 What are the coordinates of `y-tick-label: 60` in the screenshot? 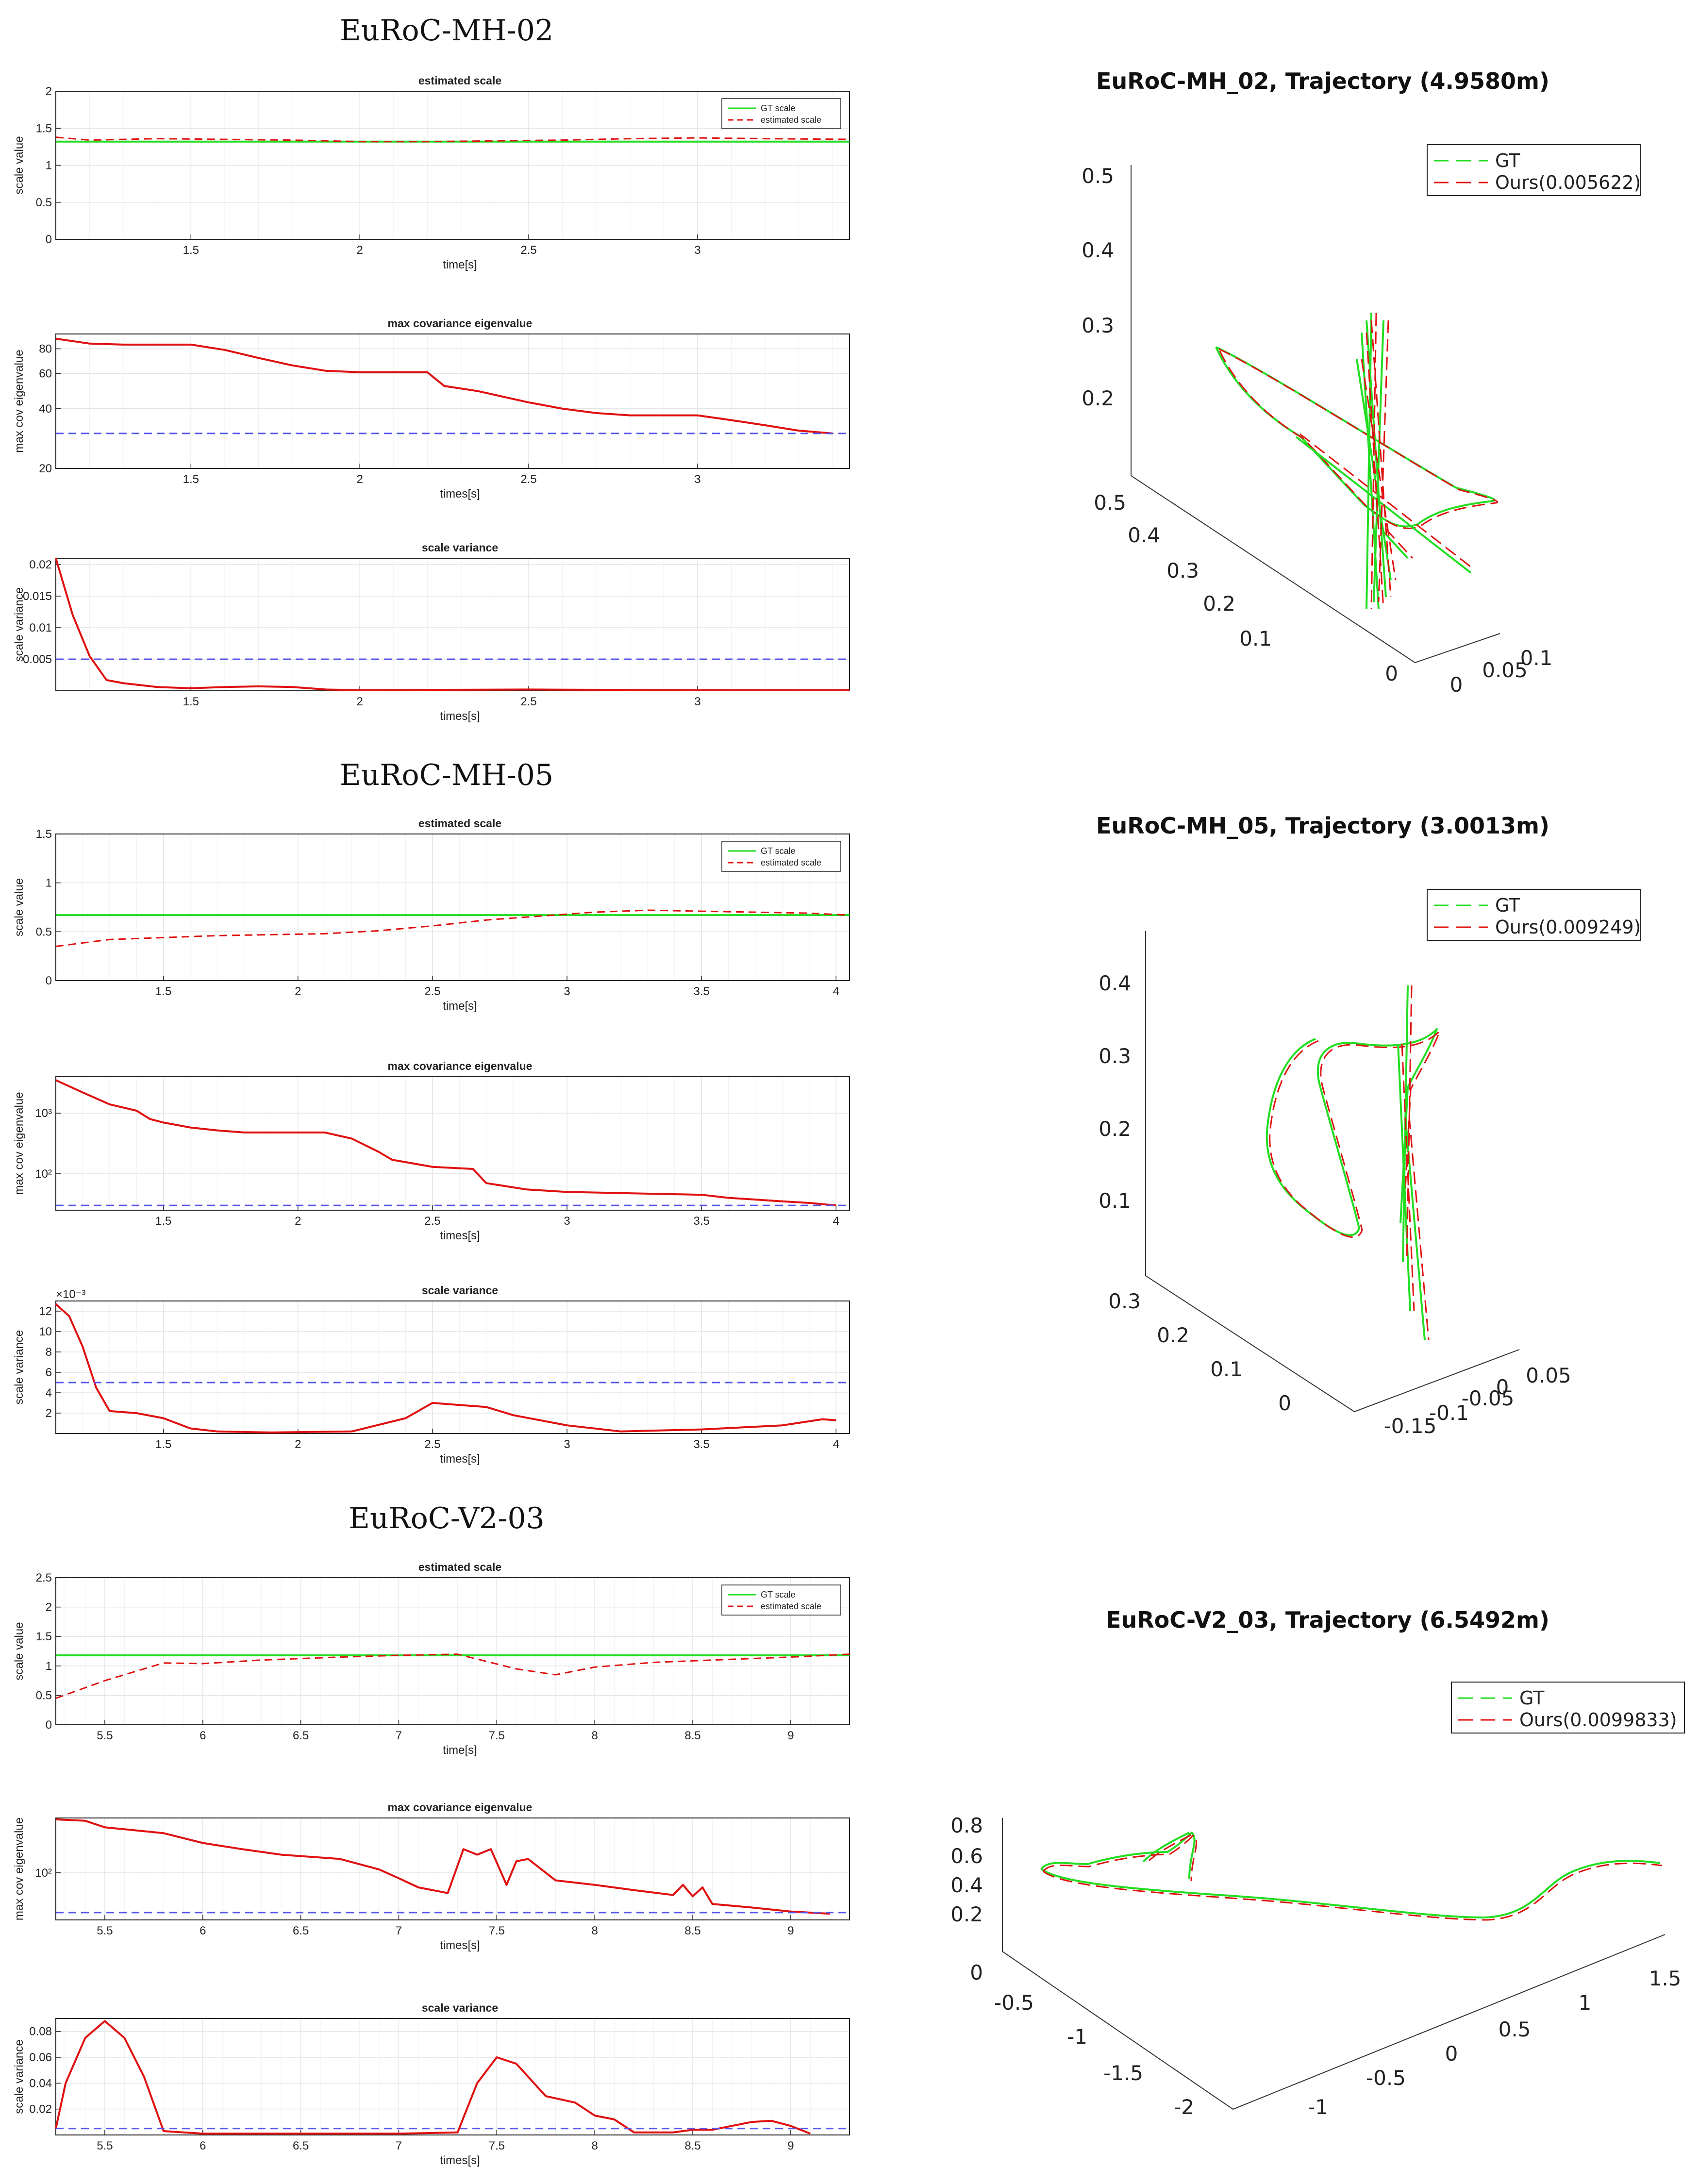 It's located at (45, 374).